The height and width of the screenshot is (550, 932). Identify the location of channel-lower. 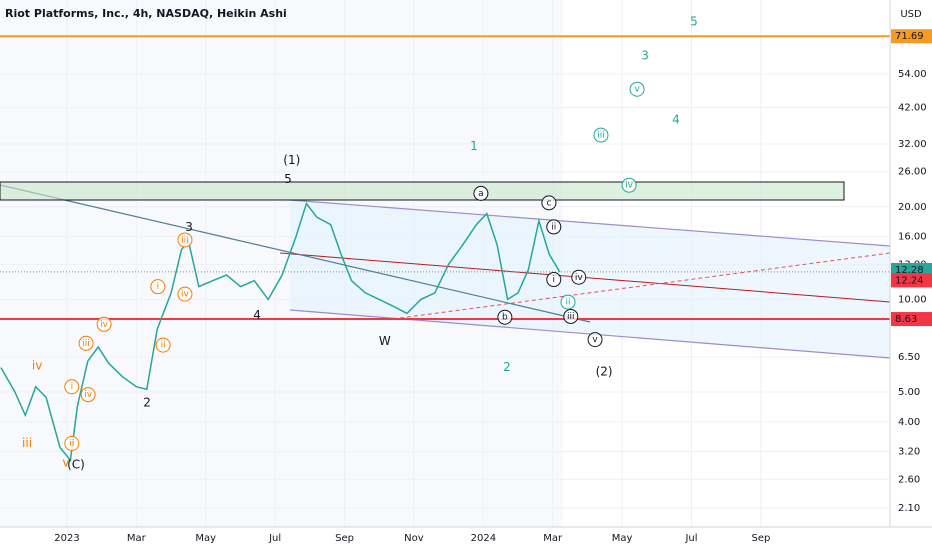
(590, 334).